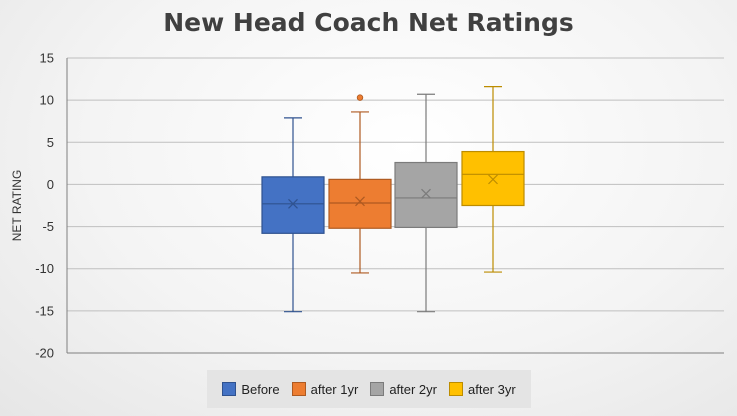 The image size is (737, 416). I want to click on box-after-2yr, so click(426, 203).